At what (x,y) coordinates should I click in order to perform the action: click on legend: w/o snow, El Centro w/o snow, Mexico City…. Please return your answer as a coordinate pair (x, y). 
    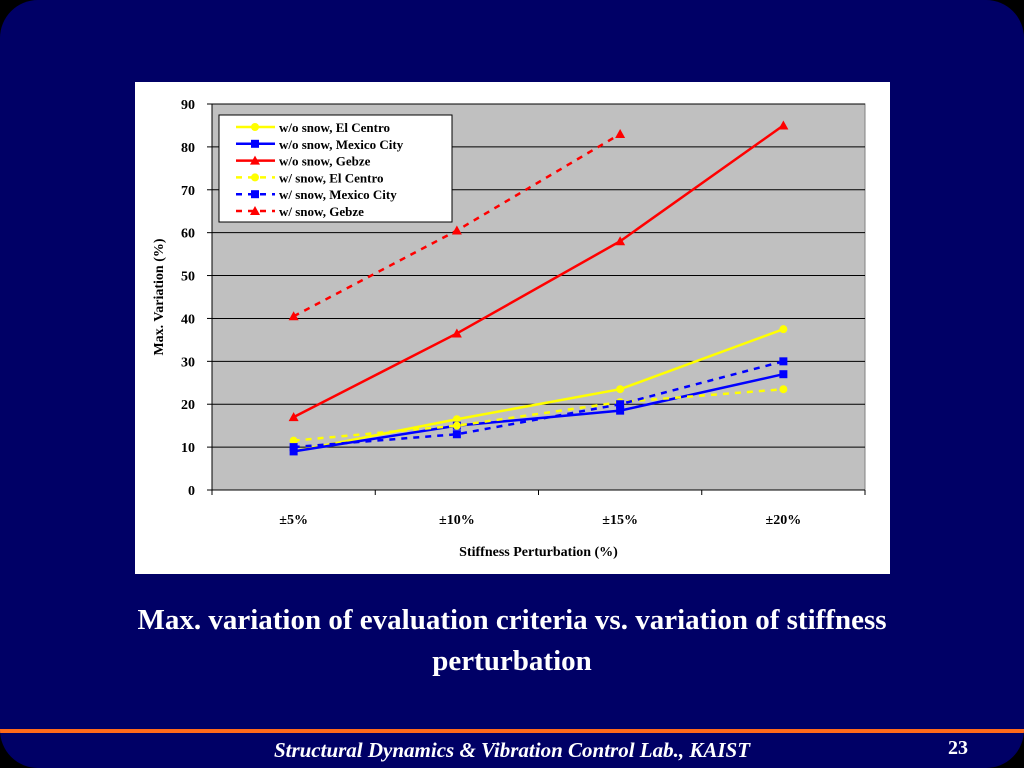
    Looking at the image, I should click on (335, 168).